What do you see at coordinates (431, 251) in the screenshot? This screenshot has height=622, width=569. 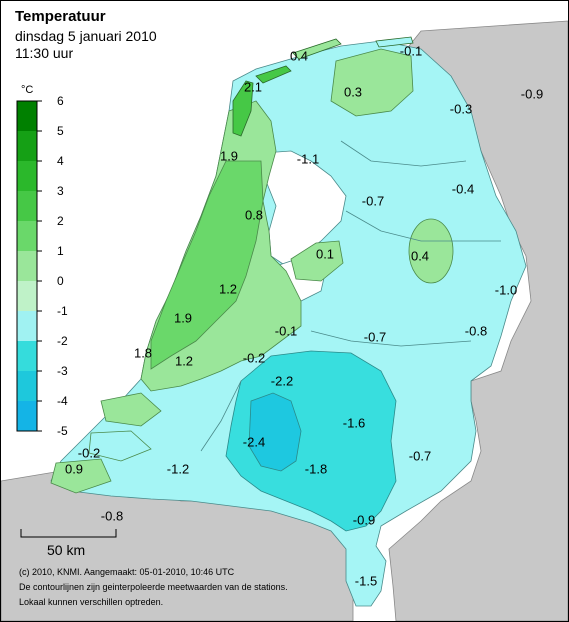 I see `east-warm-patch` at bounding box center [431, 251].